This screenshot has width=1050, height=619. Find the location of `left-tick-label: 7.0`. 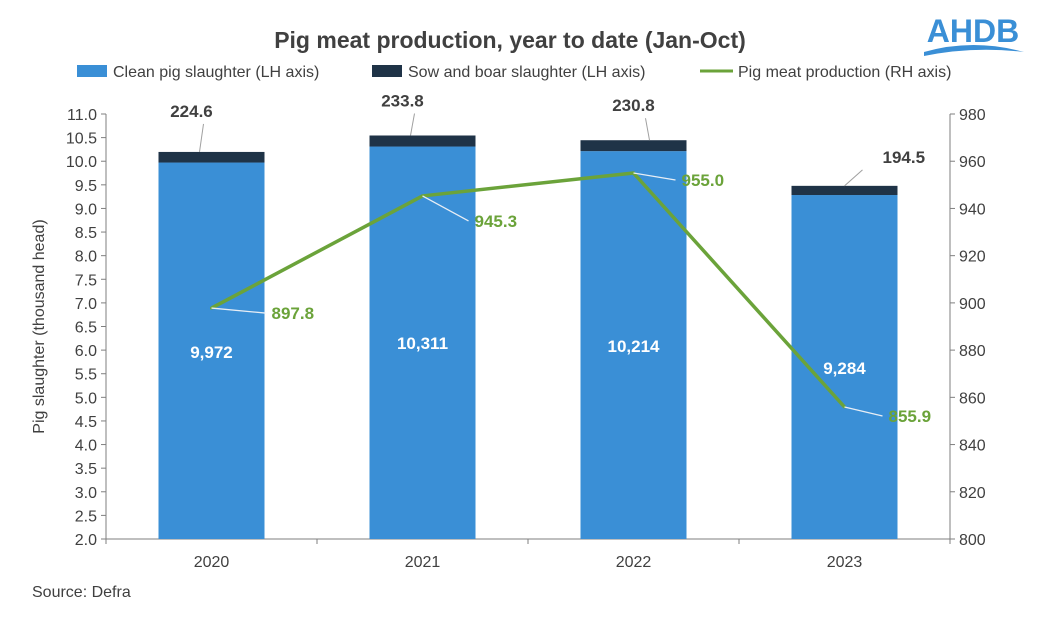

left-tick-label: 7.0 is located at coordinates (86, 304).